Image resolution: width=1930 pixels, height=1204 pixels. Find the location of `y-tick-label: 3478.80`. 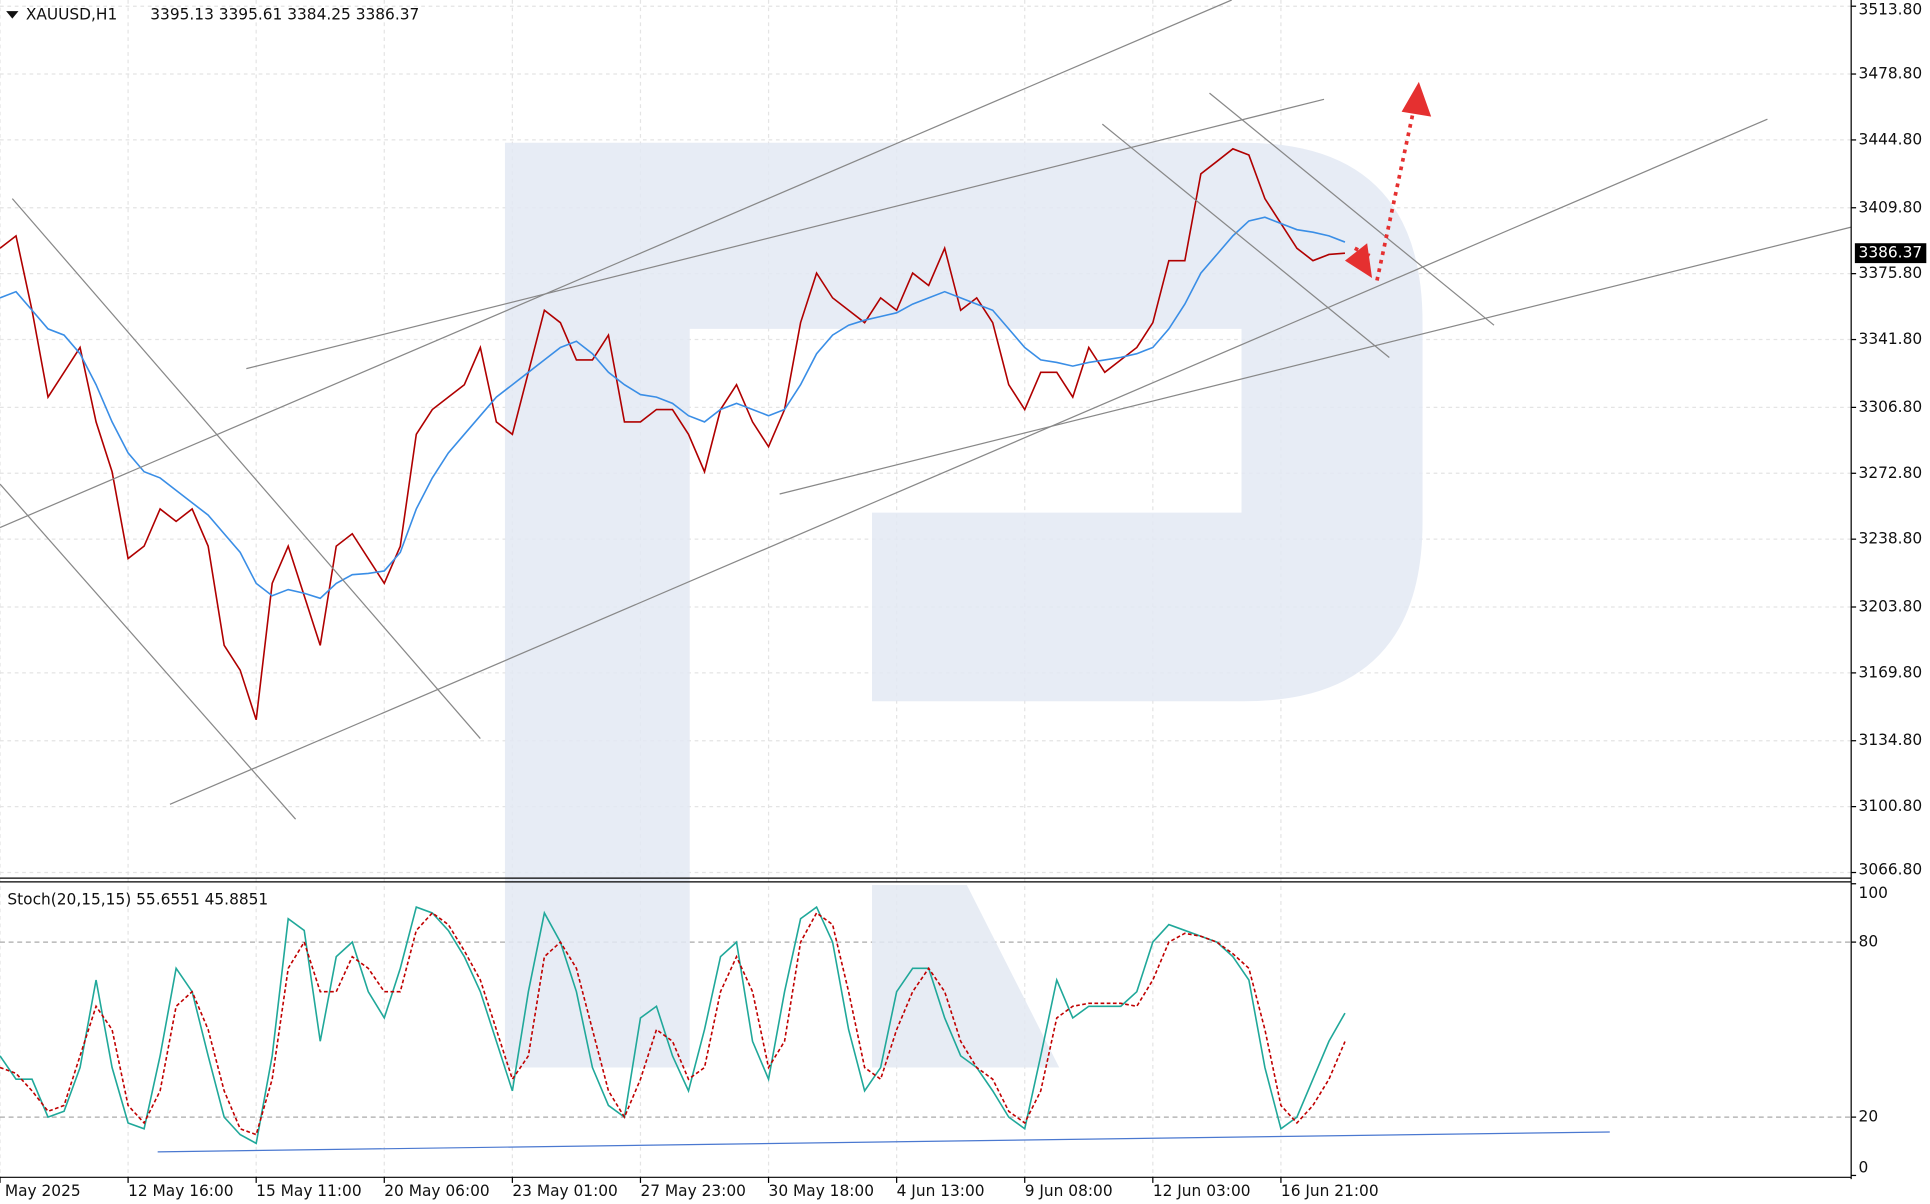

y-tick-label: 3478.80 is located at coordinates (1891, 73).